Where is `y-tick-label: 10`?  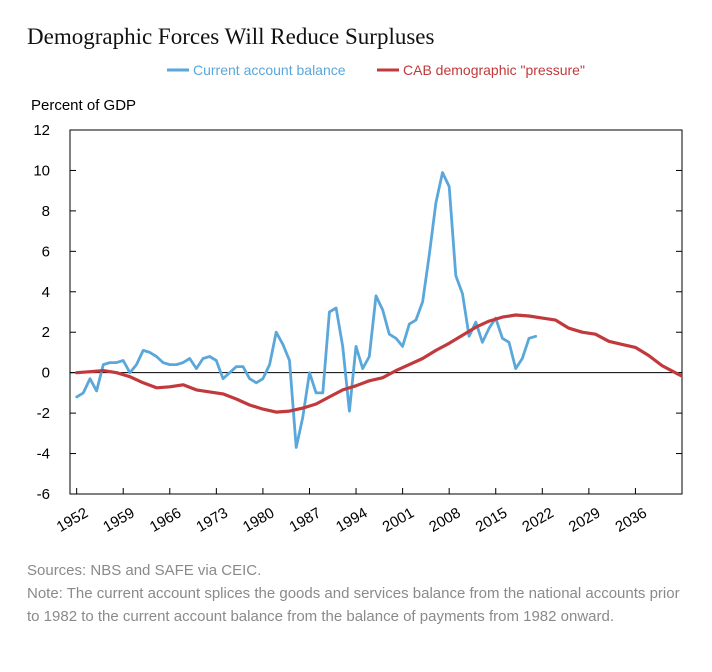
y-tick-label: 10 is located at coordinates (41, 170).